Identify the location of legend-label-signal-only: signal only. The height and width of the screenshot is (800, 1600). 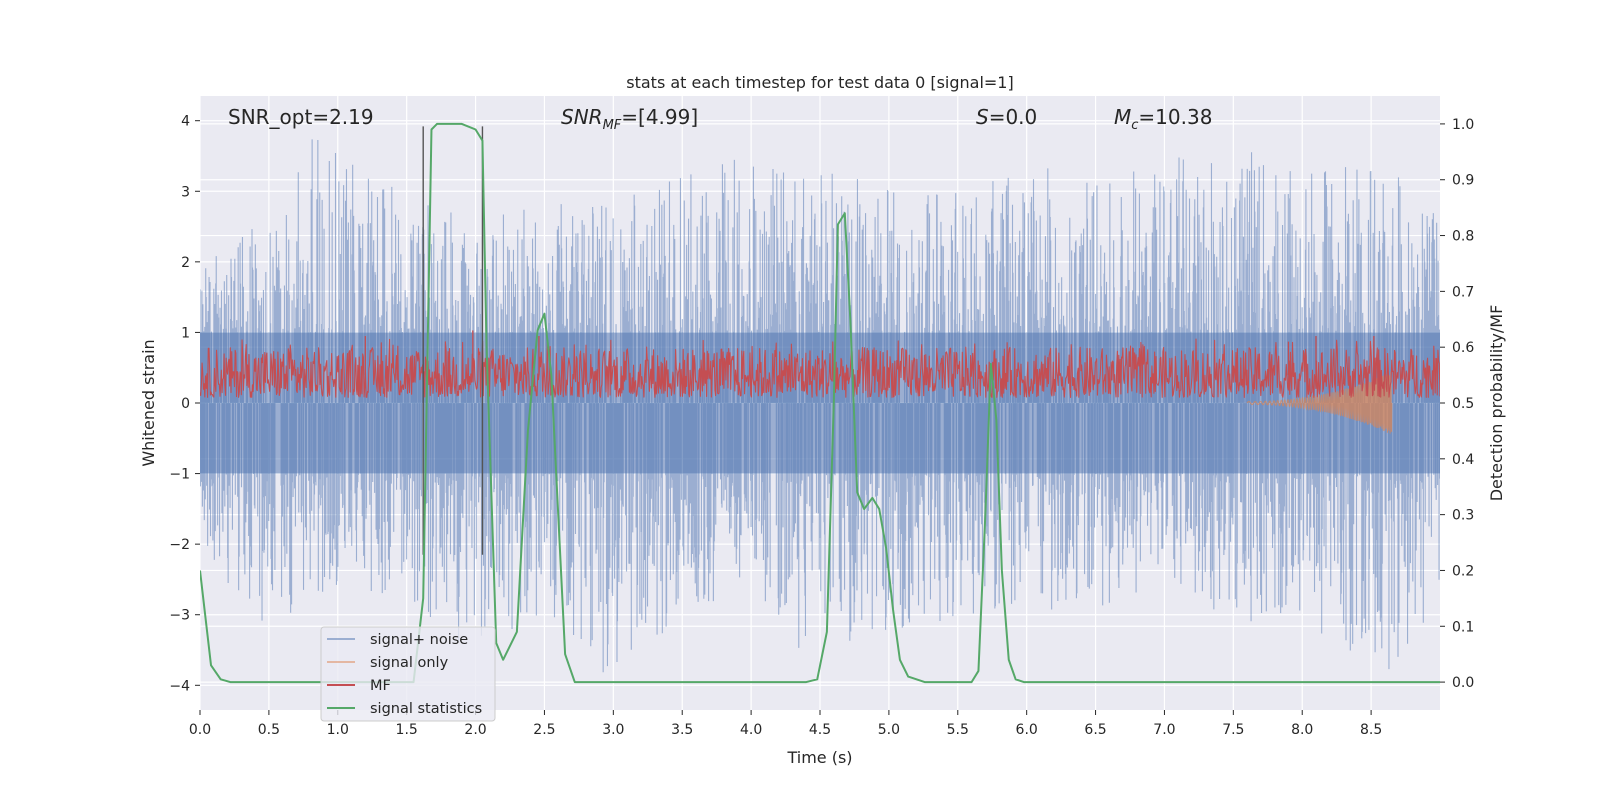
(409, 663).